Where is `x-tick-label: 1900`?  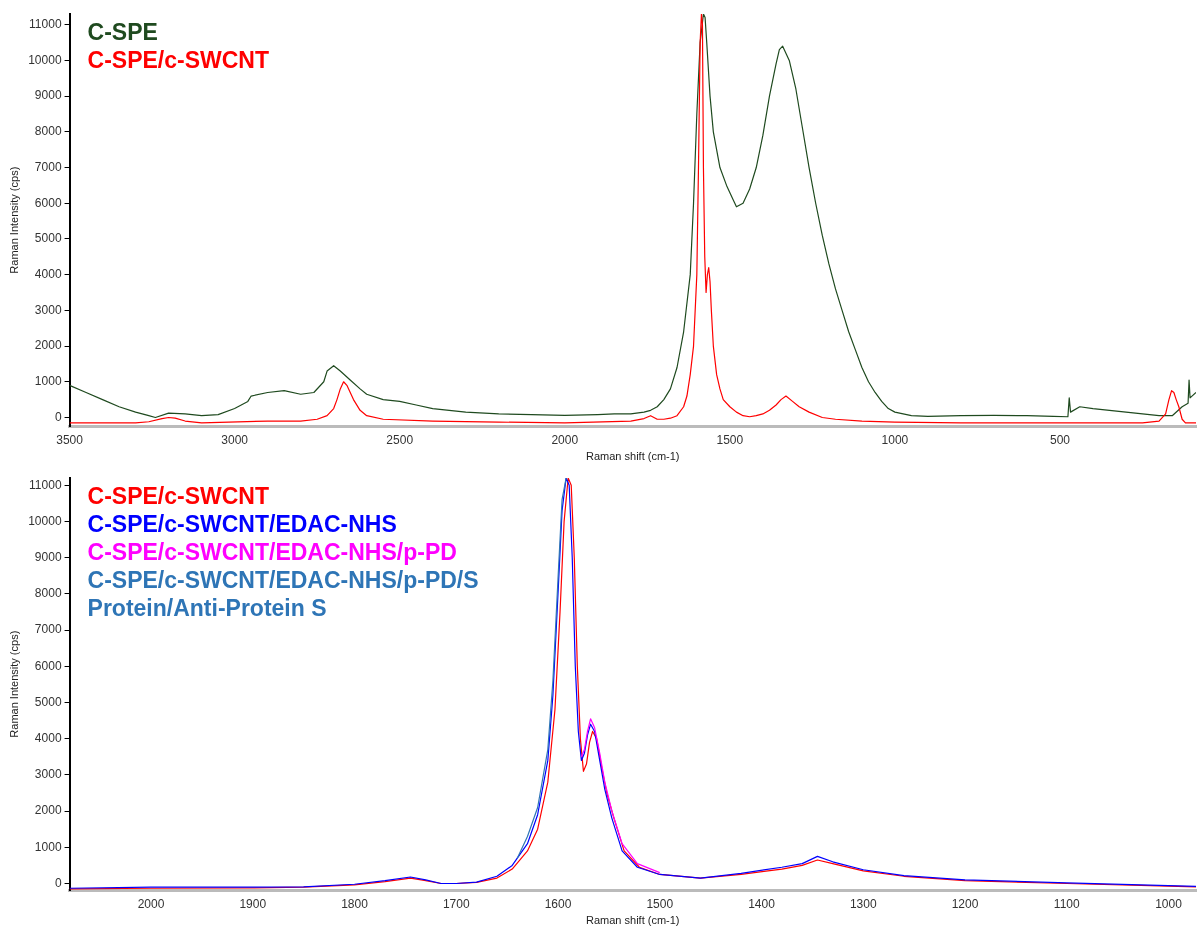 x-tick-label: 1900 is located at coordinates (253, 903).